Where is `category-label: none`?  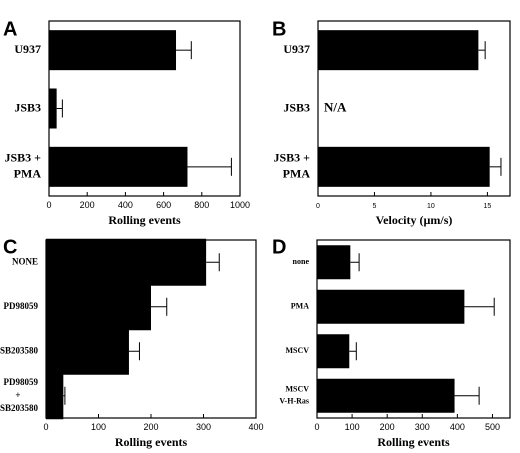
category-label: none is located at coordinates (301, 261).